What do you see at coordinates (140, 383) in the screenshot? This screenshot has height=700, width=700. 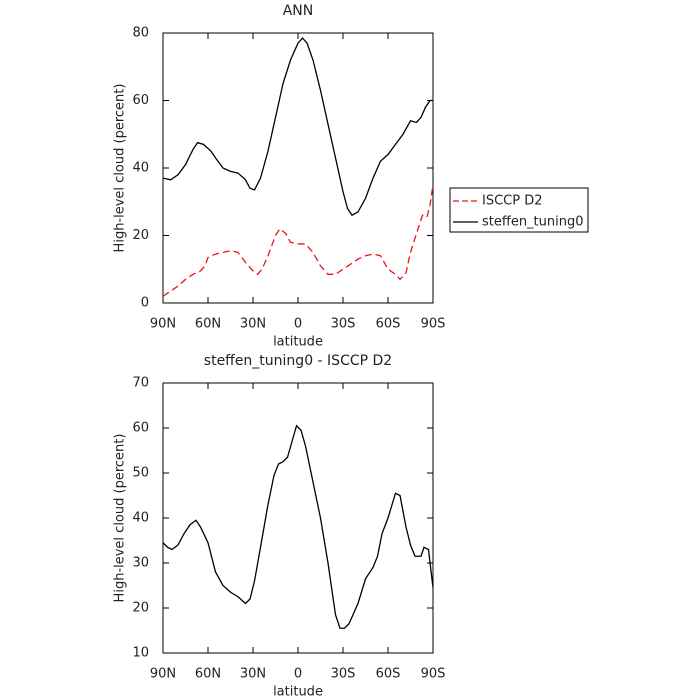 I see `y-tick-label: 70` at bounding box center [140, 383].